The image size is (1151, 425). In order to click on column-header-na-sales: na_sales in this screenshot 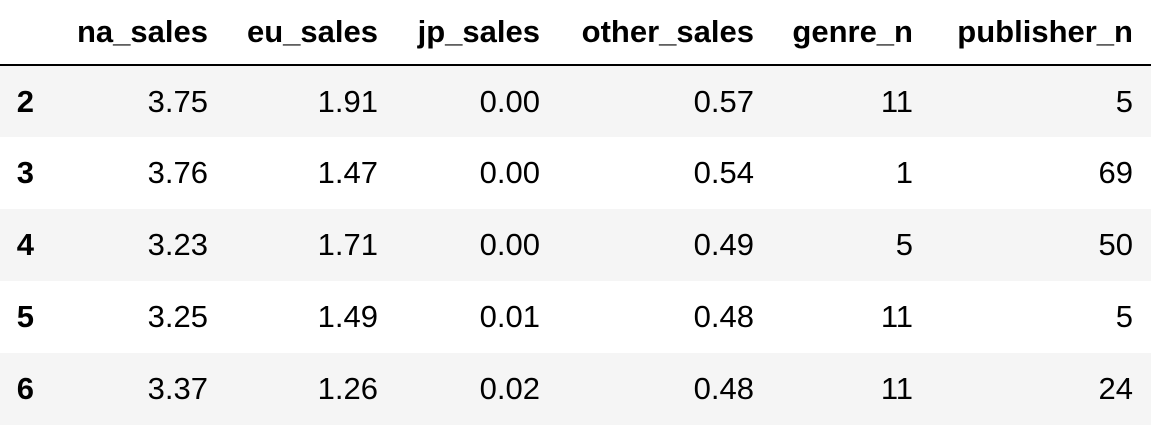, I will do `click(139, 33)`.